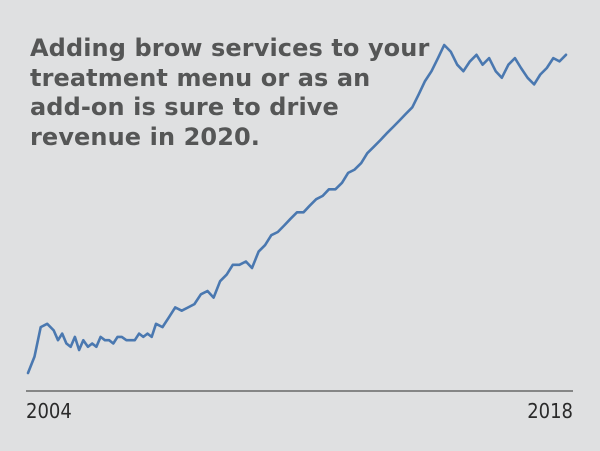  I want to click on x-tick-label-start: 2004, so click(49, 411).